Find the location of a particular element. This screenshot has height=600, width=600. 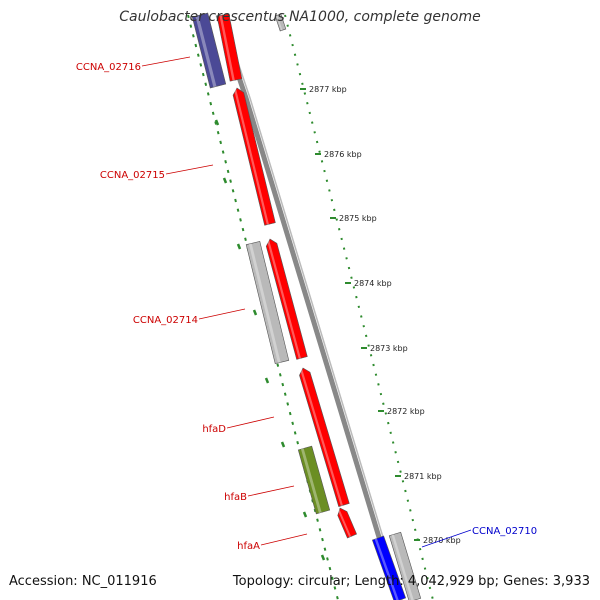

gene-label-ccna-02715: CCNA_02715 is located at coordinates (132, 175).